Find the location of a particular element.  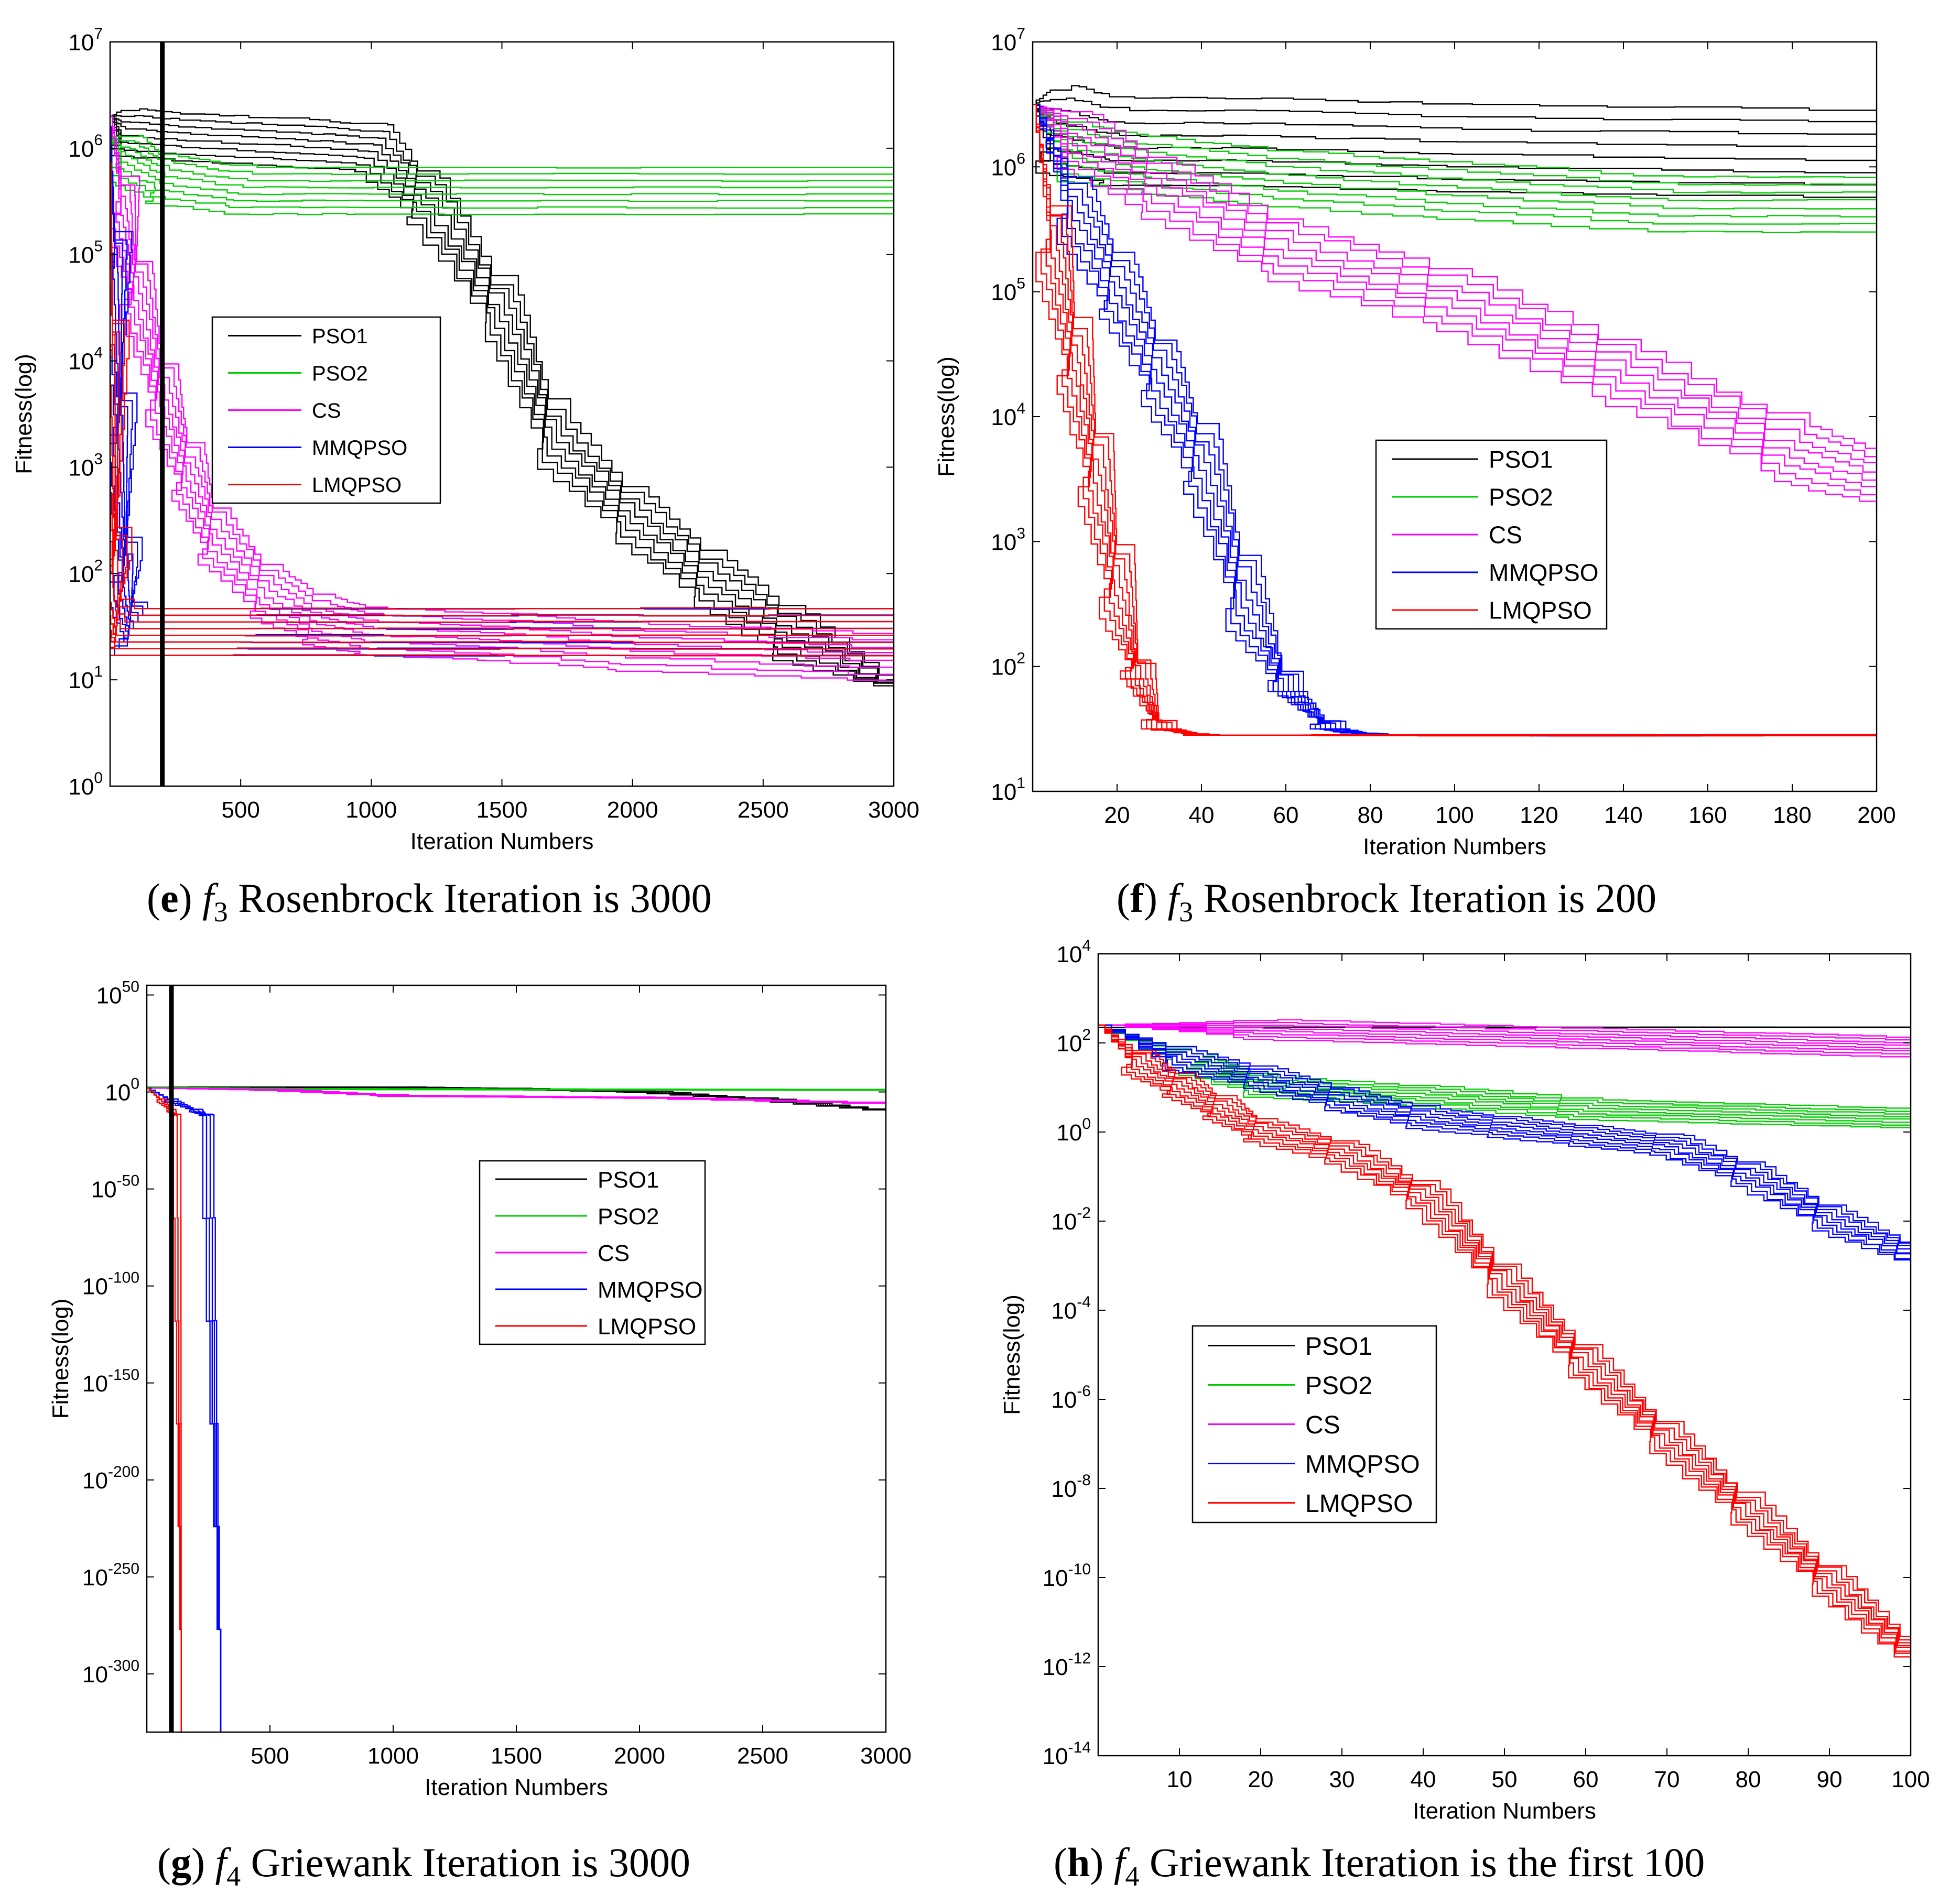

legend-h: PSO1 PSO2 CS MMQPSO LMQPSO is located at coordinates (1314, 1424).